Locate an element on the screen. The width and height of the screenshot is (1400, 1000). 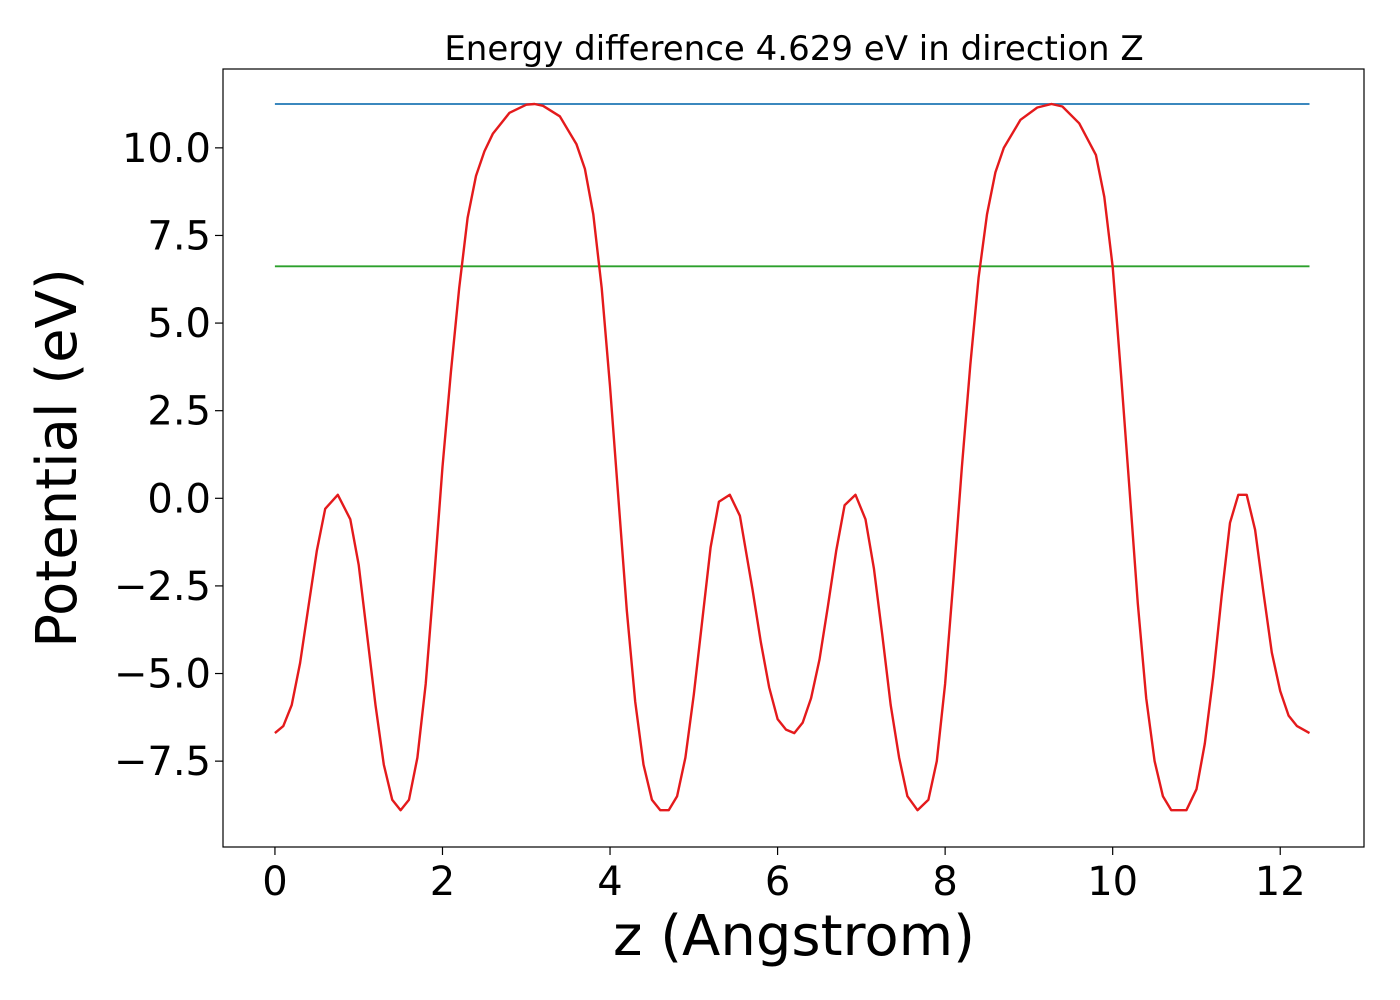
y-axis-title: Potential (eV) is located at coordinates (57, 458).